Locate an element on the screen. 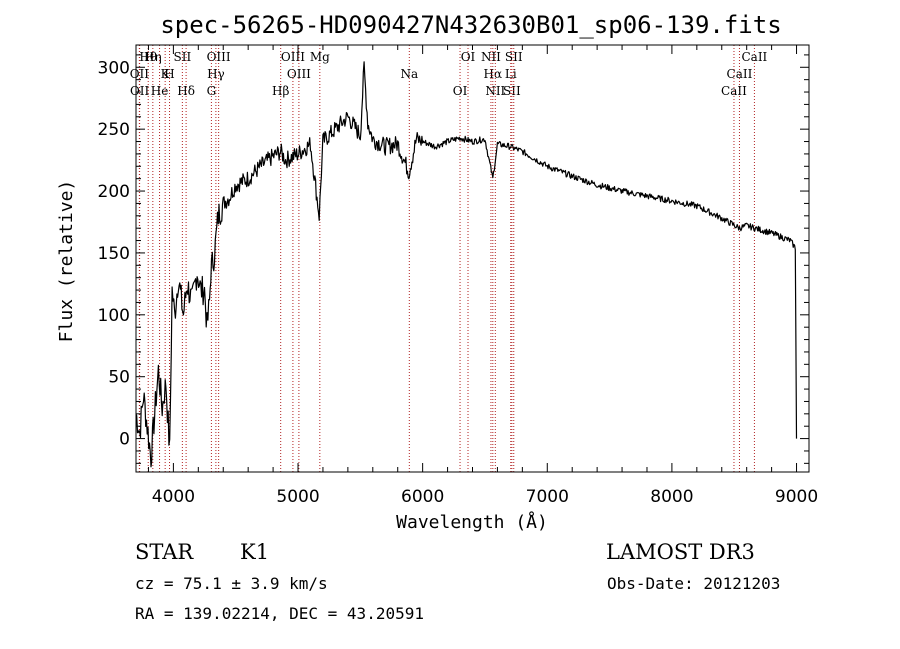  observation-date: Obs-Date: 20121203 is located at coordinates (693, 583).